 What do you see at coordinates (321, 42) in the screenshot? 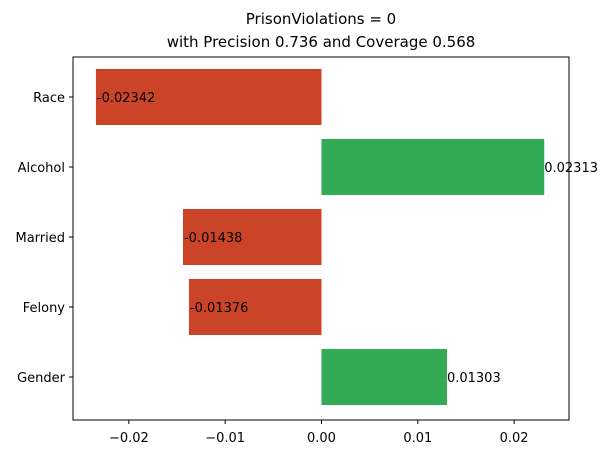
I see `chart-title-line-2: with Precision 0.736 and Coverage 0.568` at bounding box center [321, 42].